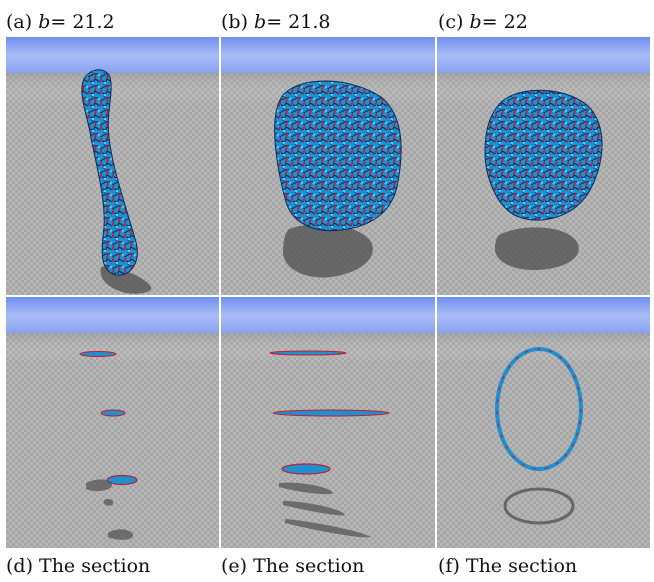 The width and height of the screenshot is (654, 582). Describe the element at coordinates (78, 566) in the screenshot. I see `caption-d: (d) The section` at that location.